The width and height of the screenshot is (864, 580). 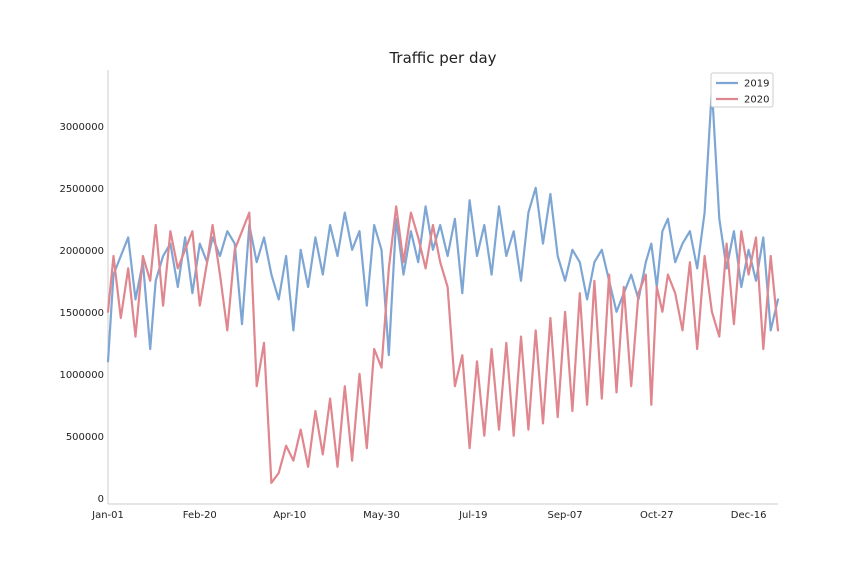 I want to click on x-tick-label: Apr-10, so click(x=289, y=515).